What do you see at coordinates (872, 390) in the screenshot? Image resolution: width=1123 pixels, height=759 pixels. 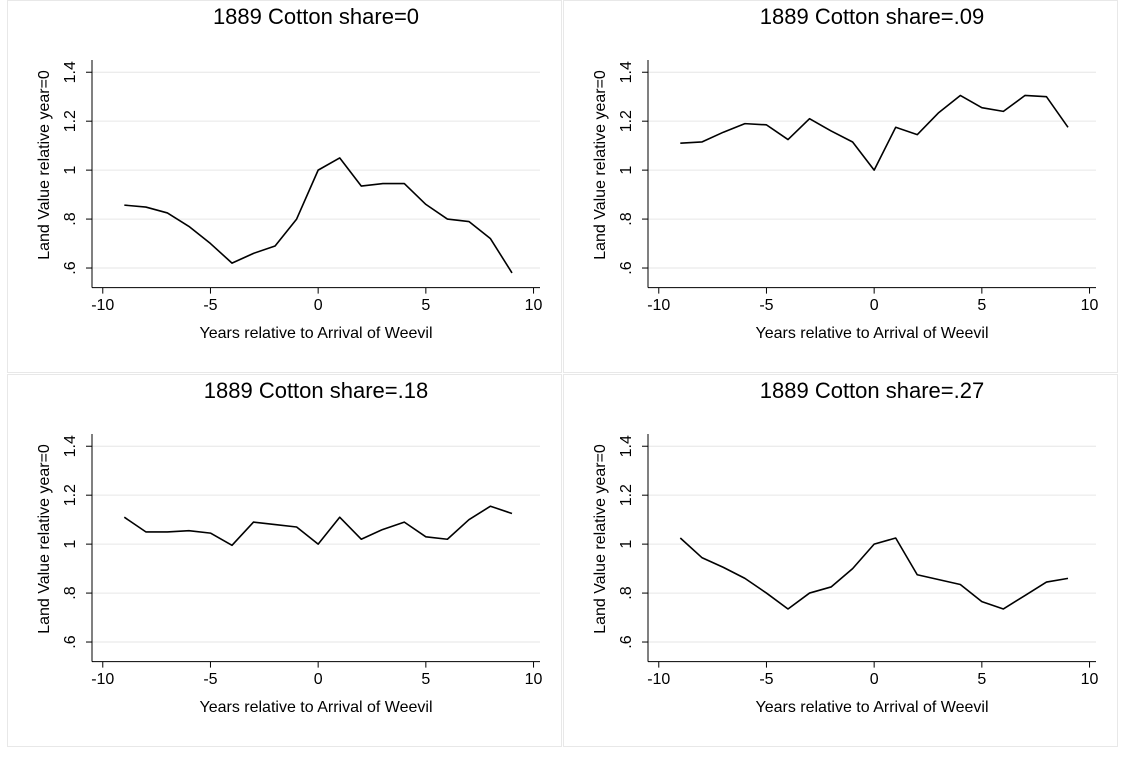 I see `panel-title: 1889 Cotton share=.27` at bounding box center [872, 390].